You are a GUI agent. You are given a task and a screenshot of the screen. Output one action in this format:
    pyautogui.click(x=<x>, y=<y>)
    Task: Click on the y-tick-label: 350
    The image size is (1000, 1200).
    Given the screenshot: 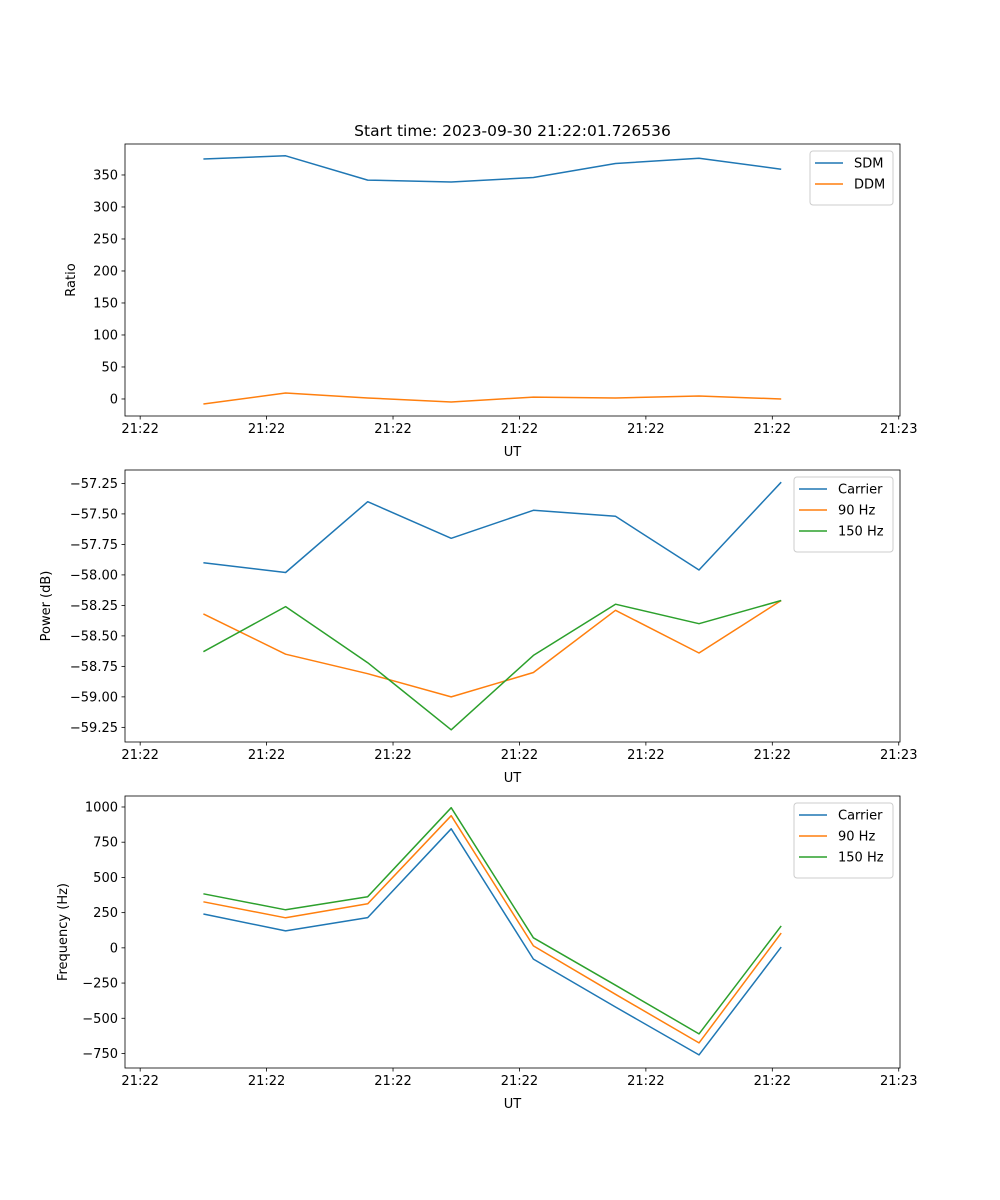 What is the action you would take?
    pyautogui.click(x=105, y=175)
    